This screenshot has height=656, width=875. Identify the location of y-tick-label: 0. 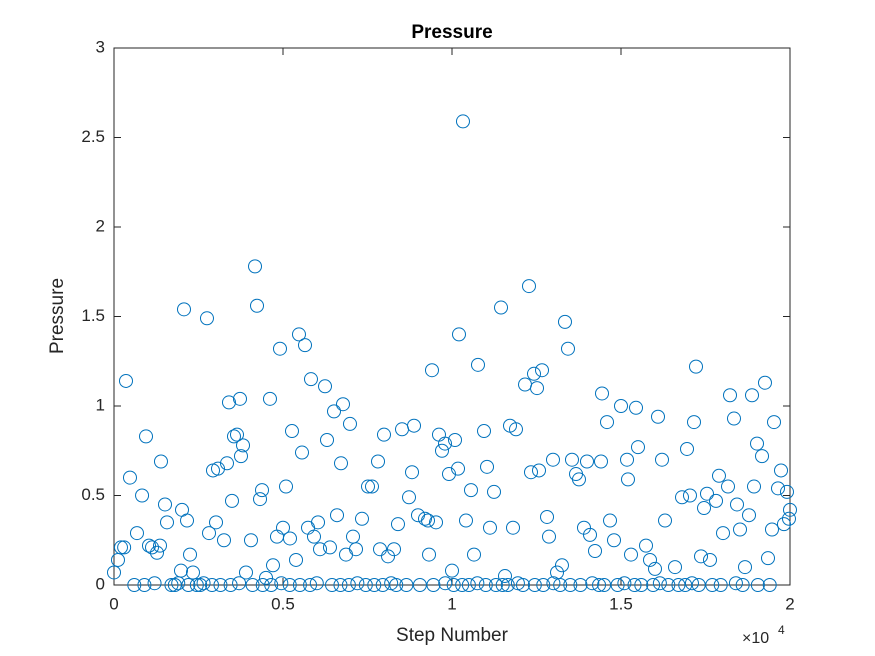
(100, 583).